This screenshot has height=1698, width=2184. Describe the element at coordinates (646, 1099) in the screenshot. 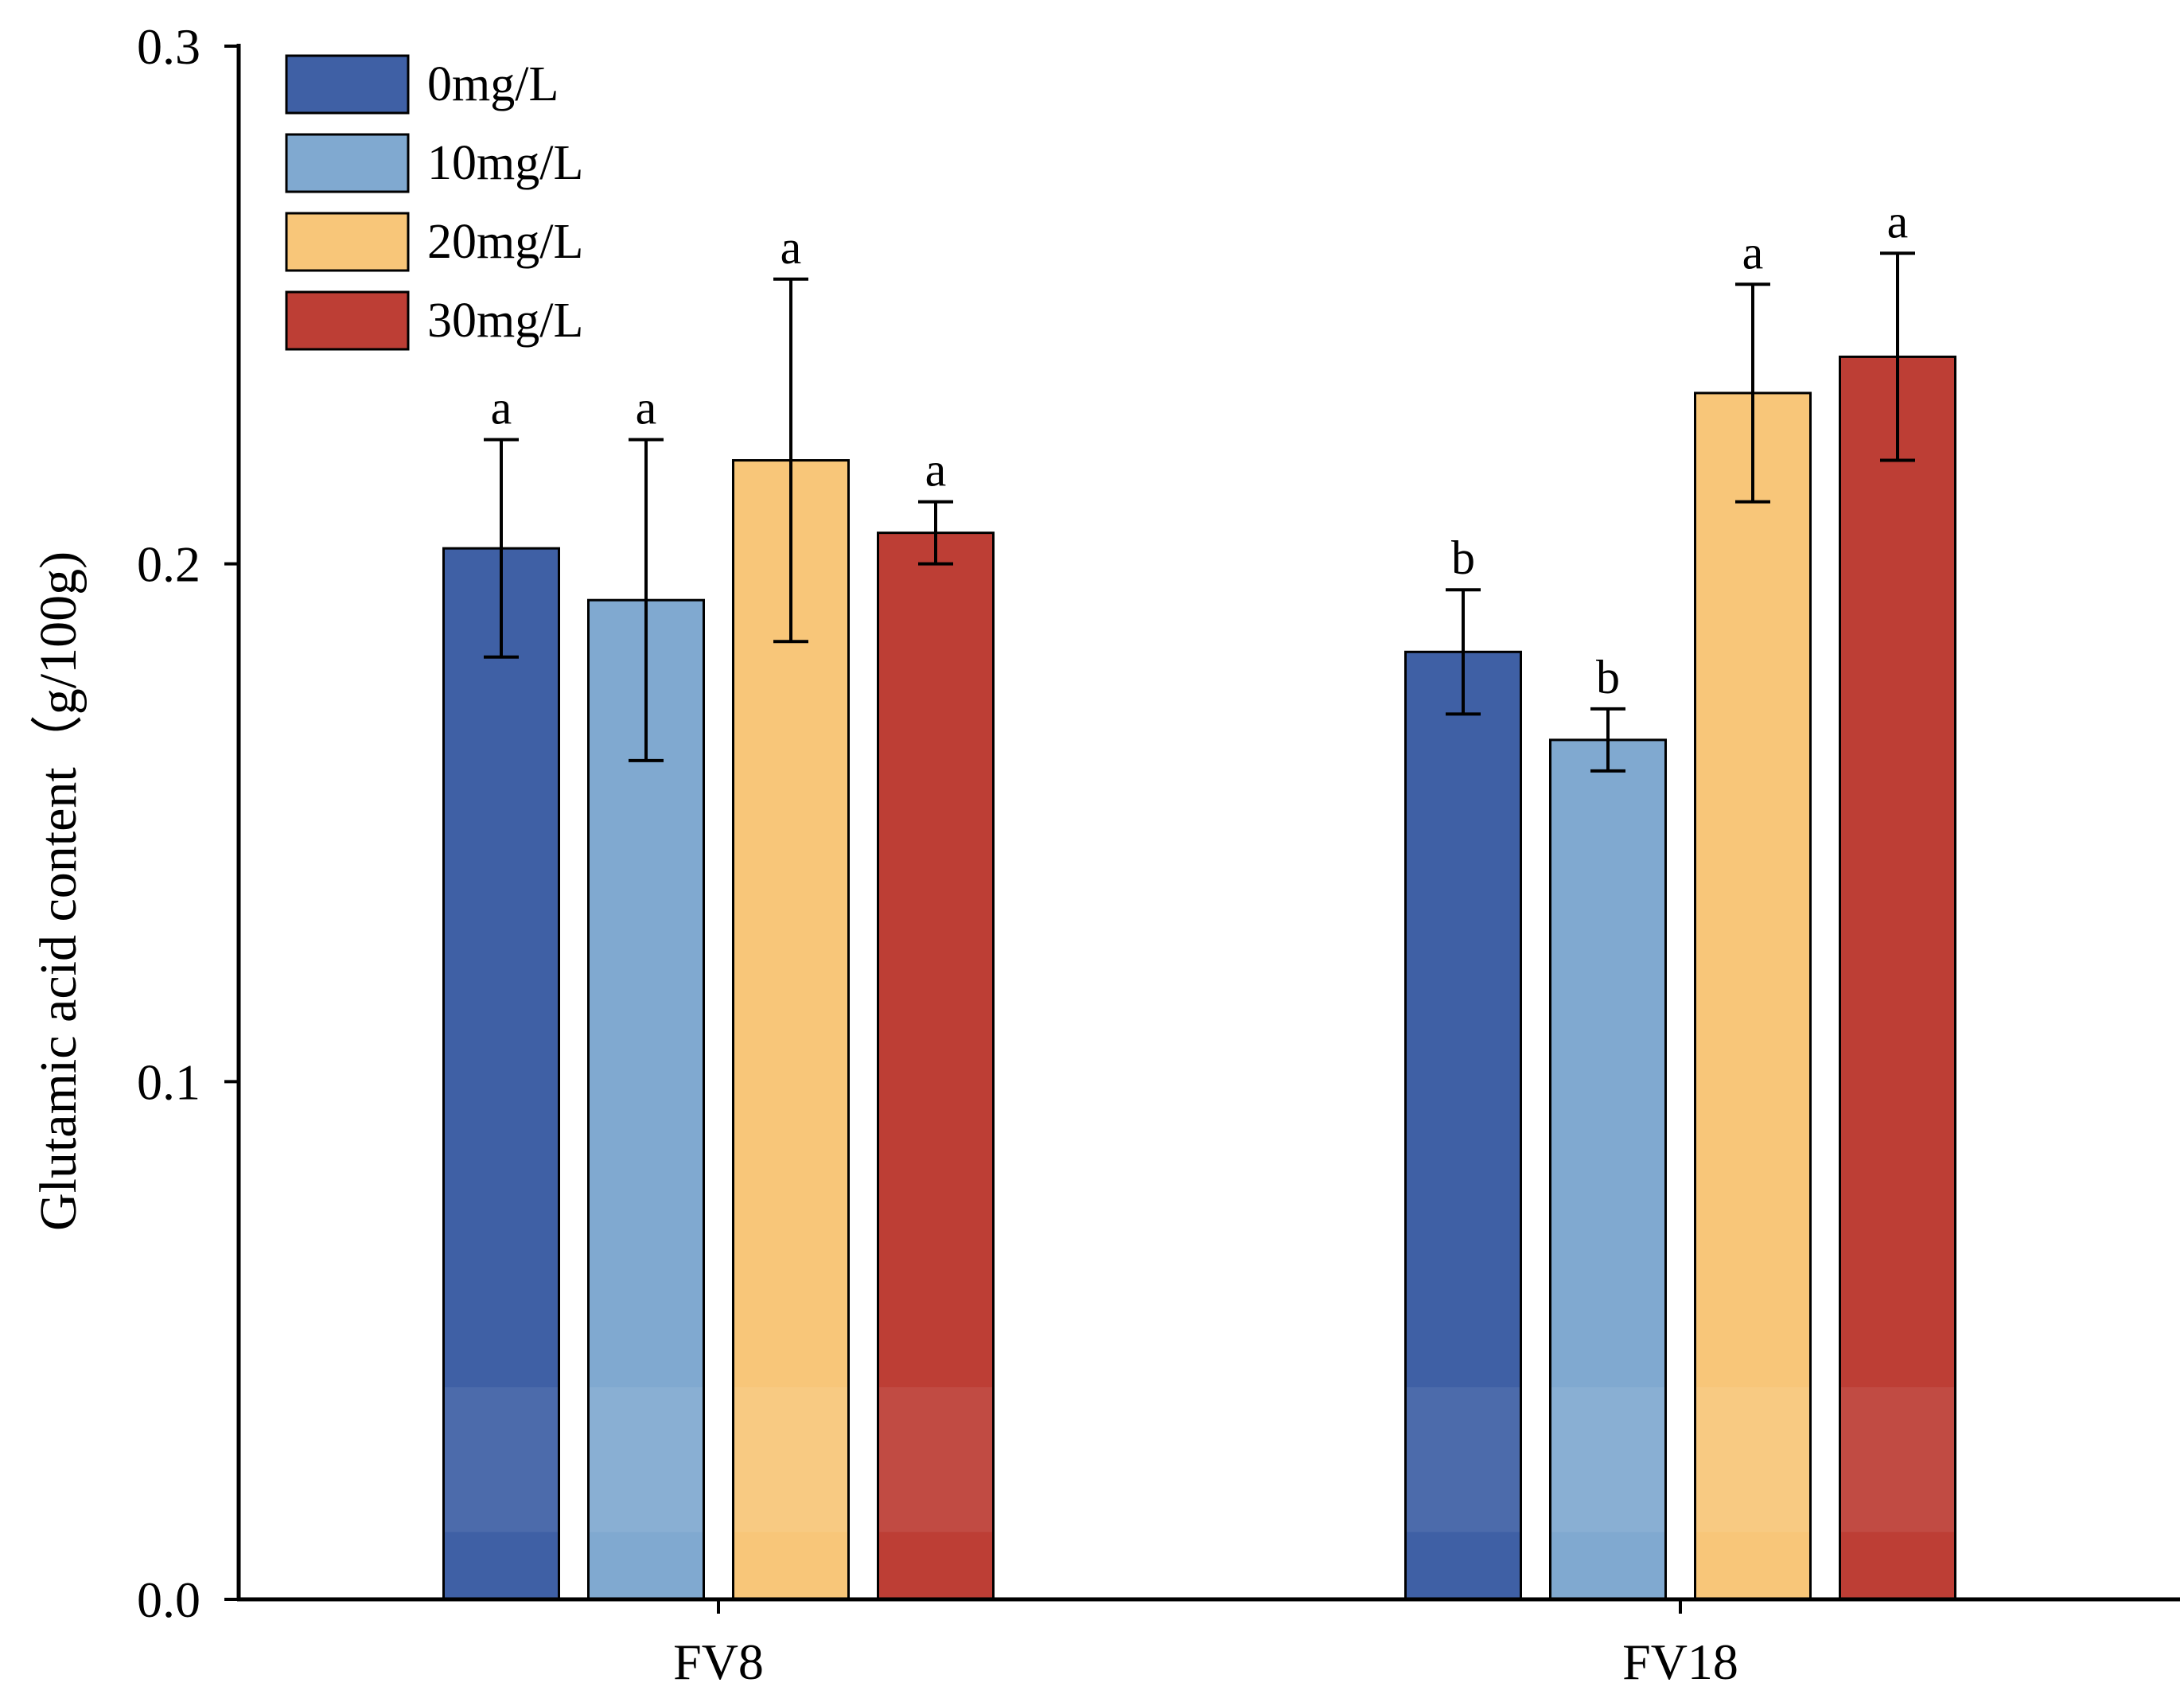

I see `bar-fv8-10mgl` at that location.